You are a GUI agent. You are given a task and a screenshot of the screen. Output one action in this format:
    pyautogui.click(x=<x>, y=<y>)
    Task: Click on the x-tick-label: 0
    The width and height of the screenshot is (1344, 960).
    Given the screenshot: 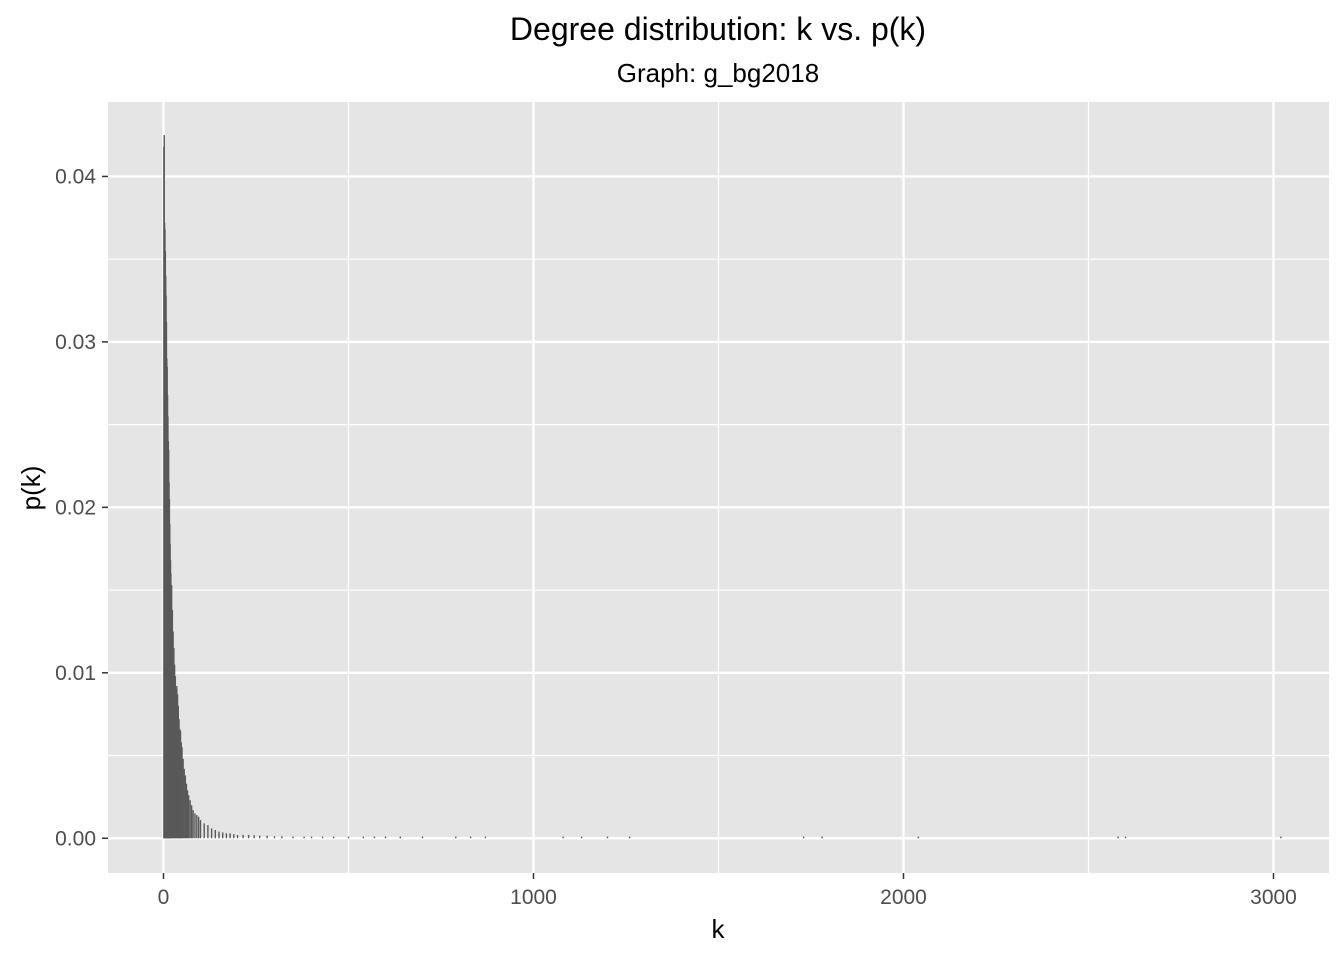 What is the action you would take?
    pyautogui.click(x=164, y=897)
    